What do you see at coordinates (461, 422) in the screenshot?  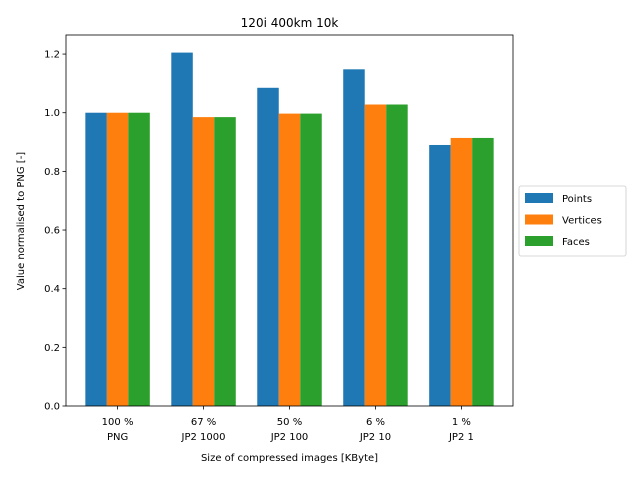 I see `x-tick-label: 1 %` at bounding box center [461, 422].